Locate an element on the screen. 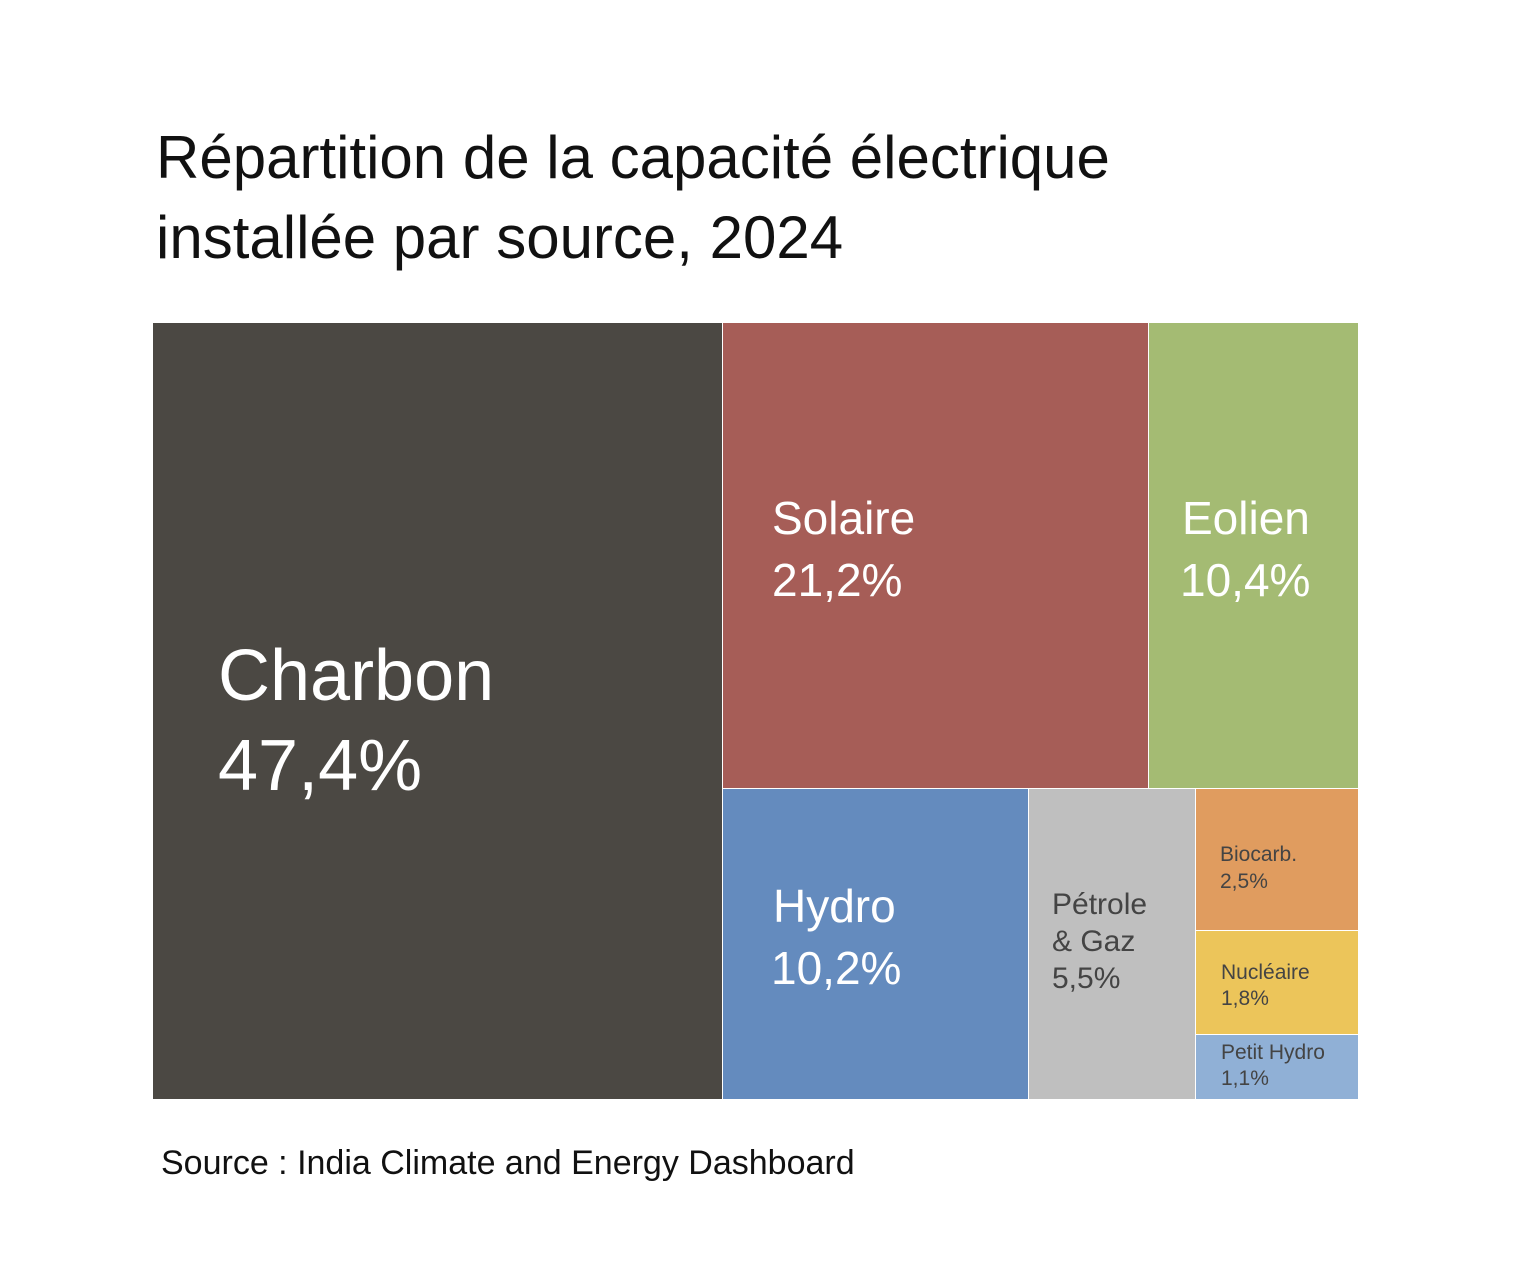 Image resolution: width=1520 pixels, height=1288 pixels. tile-petrole-gaz-label-line-2: & Gaz is located at coordinates (1094, 941).